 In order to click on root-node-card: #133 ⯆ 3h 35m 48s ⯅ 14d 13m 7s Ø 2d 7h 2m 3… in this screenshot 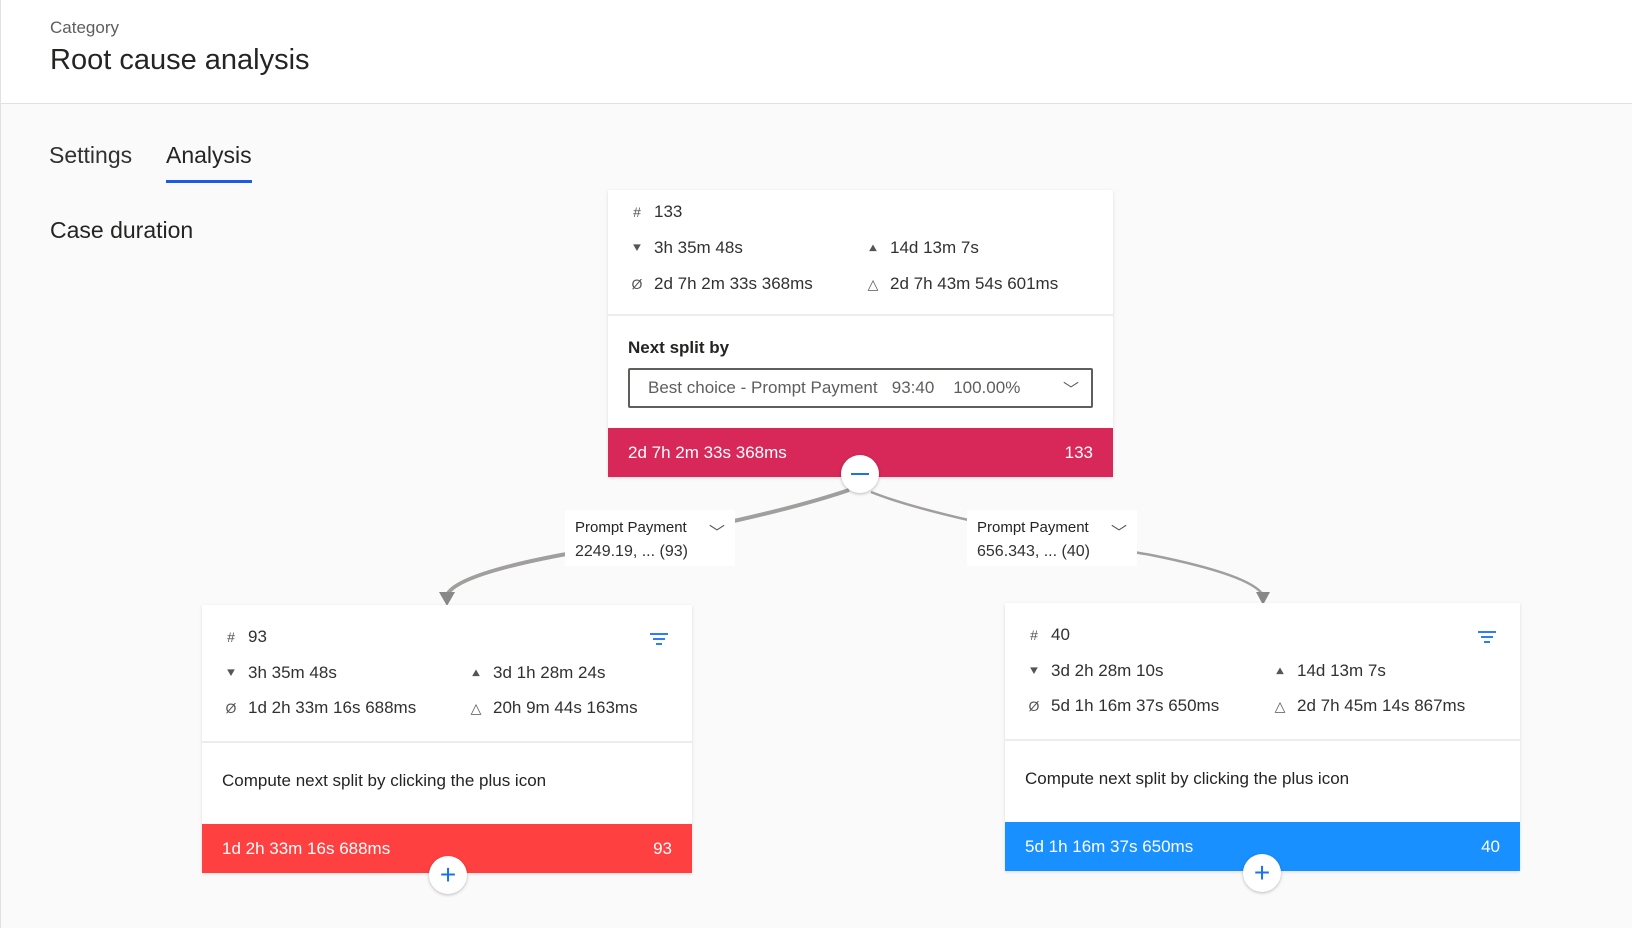, I will do `click(860, 333)`.